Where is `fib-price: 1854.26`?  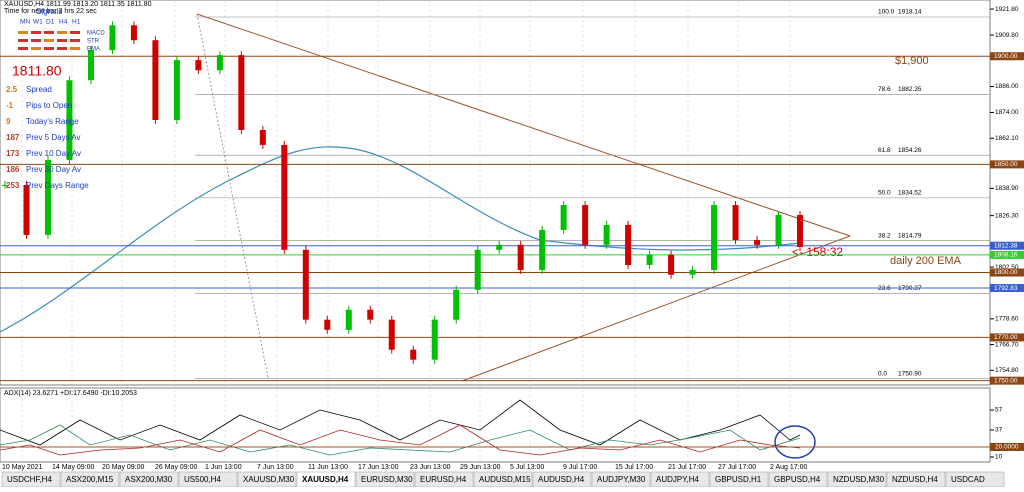 fib-price: 1854.26 is located at coordinates (910, 150).